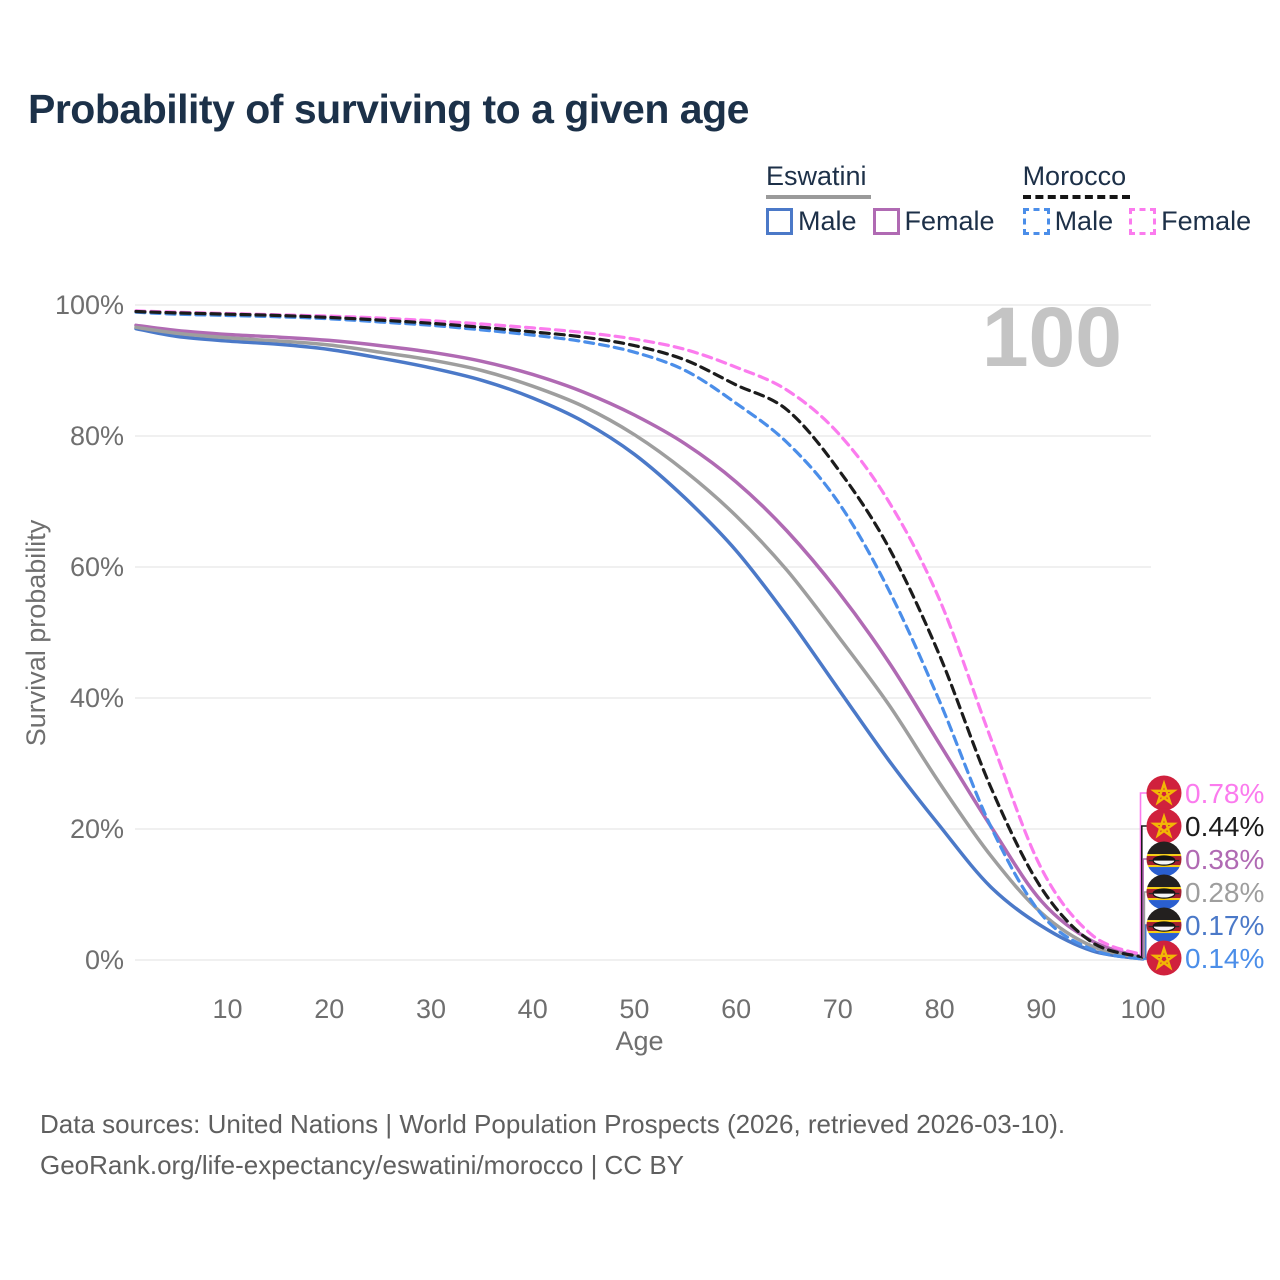  What do you see at coordinates (1052, 337) in the screenshot?
I see `watermark-age-100: 100` at bounding box center [1052, 337].